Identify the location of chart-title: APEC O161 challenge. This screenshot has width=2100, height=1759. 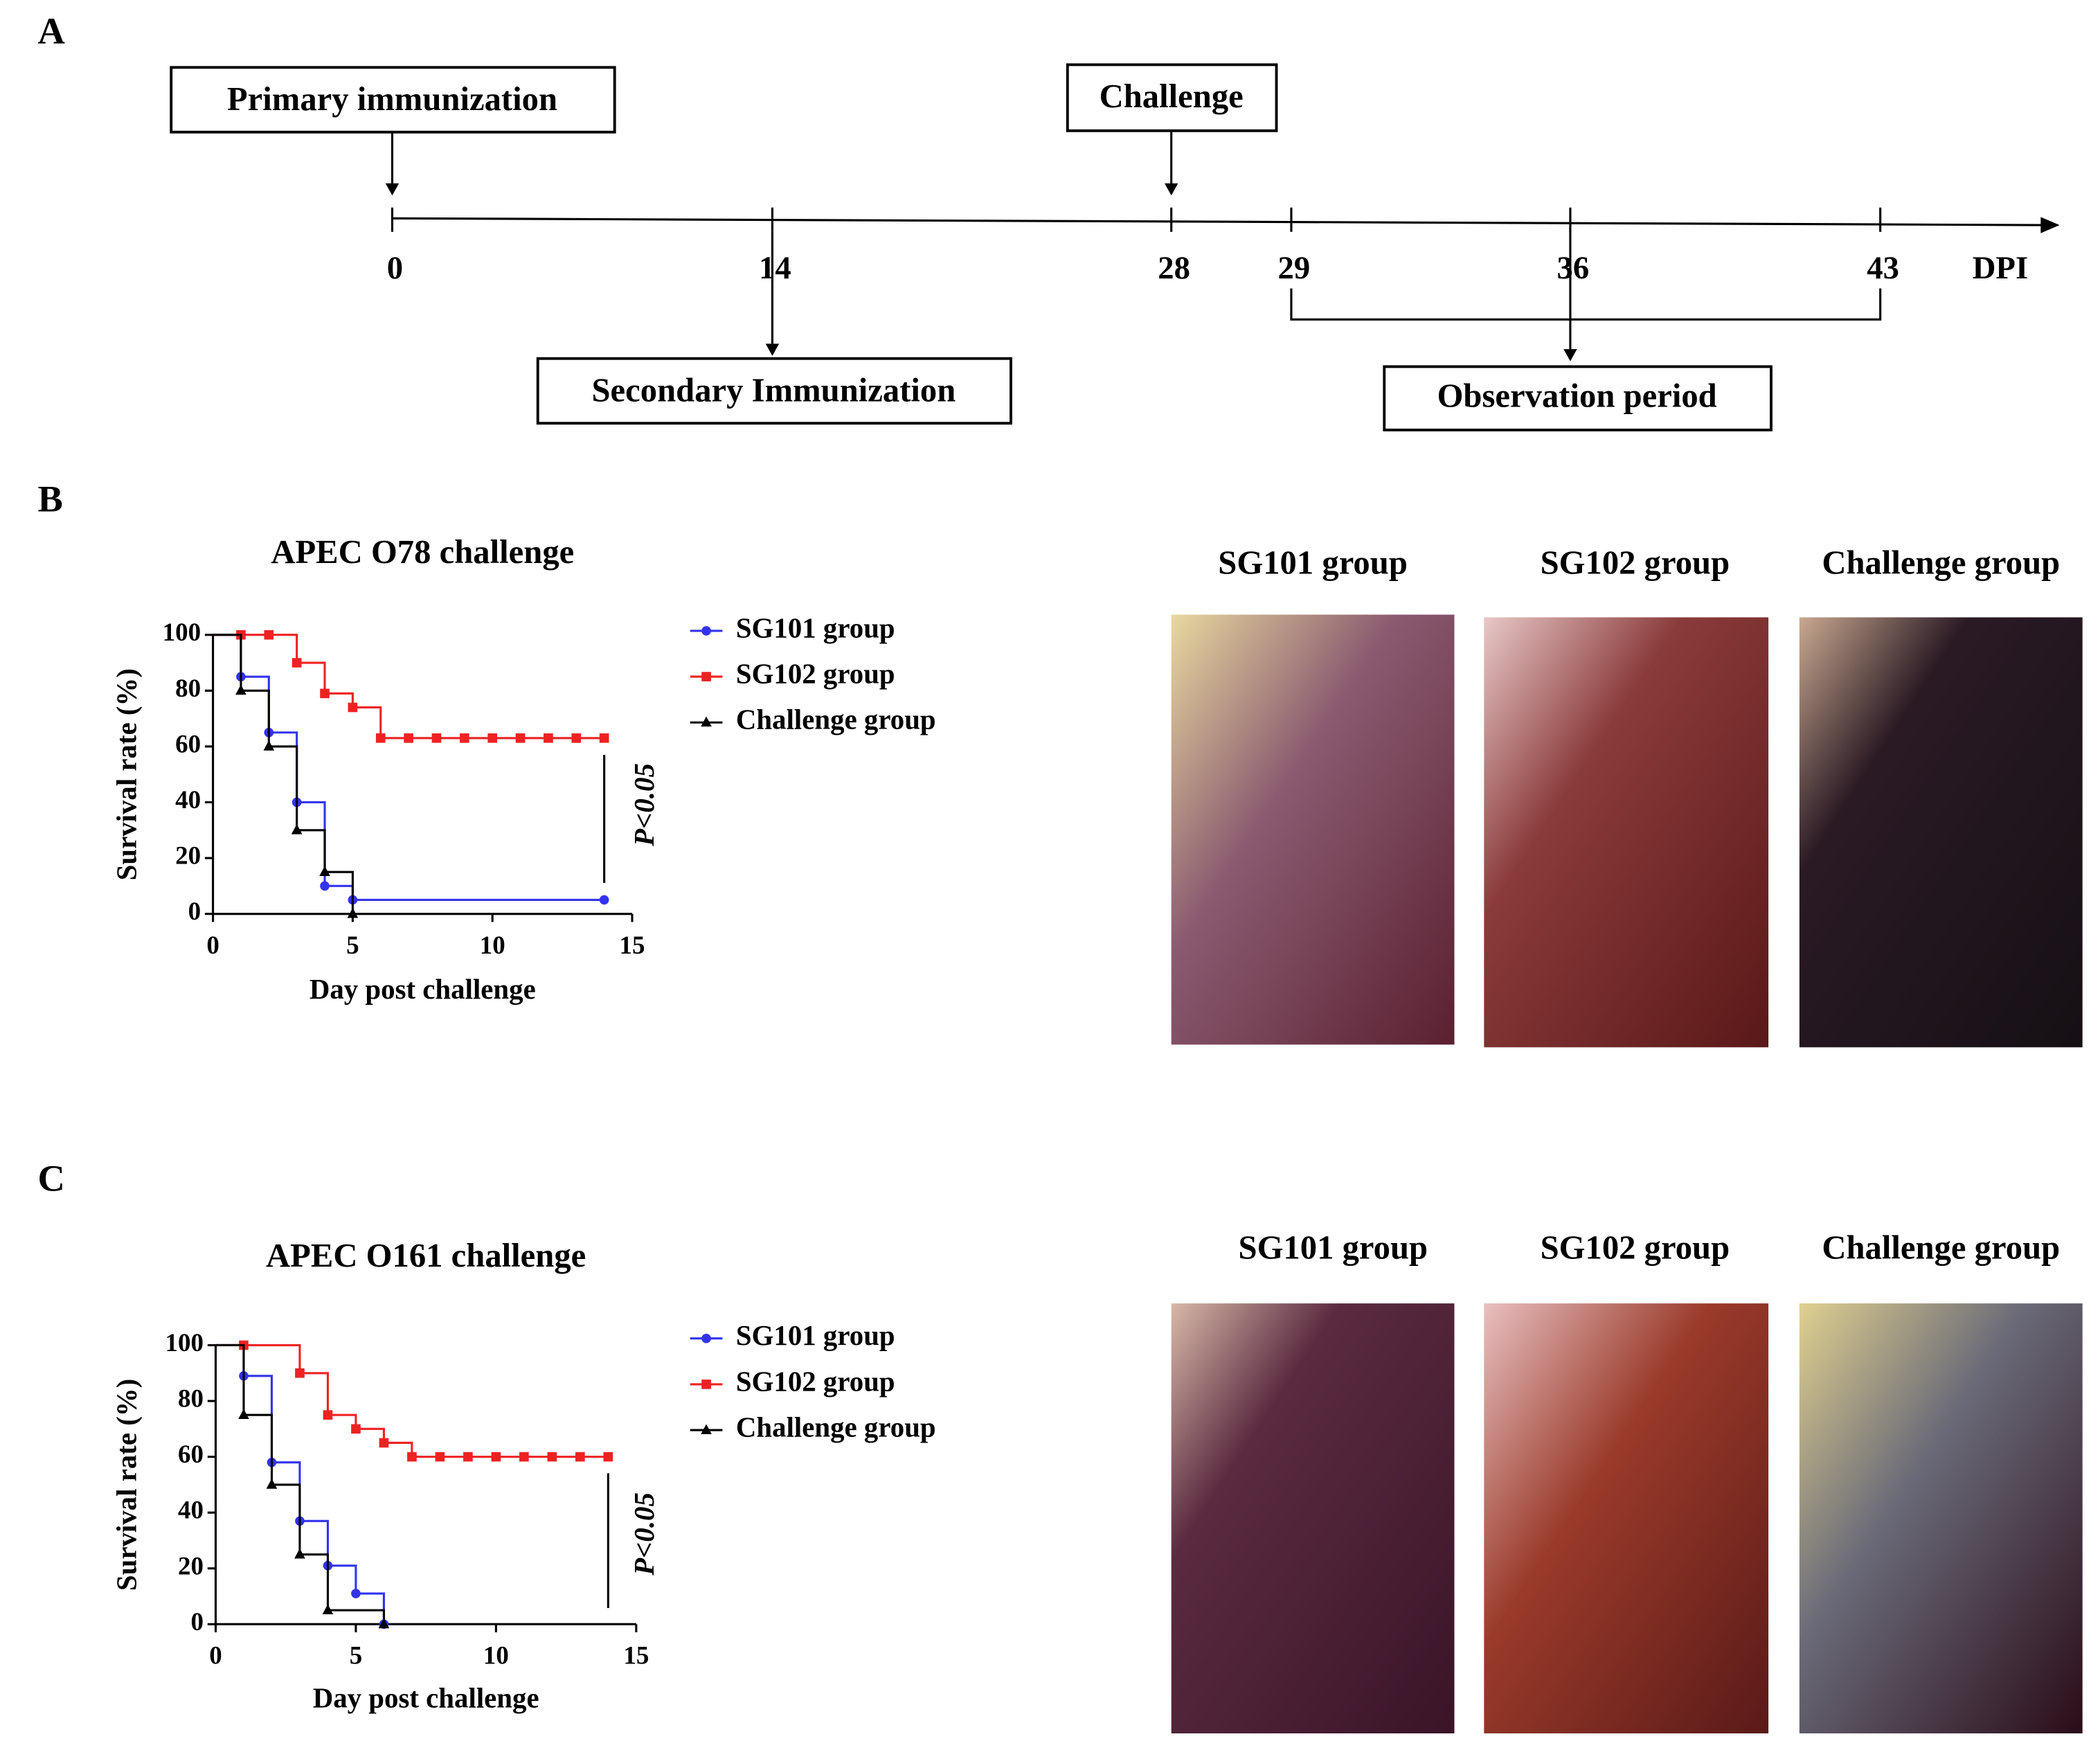
(426, 1256).